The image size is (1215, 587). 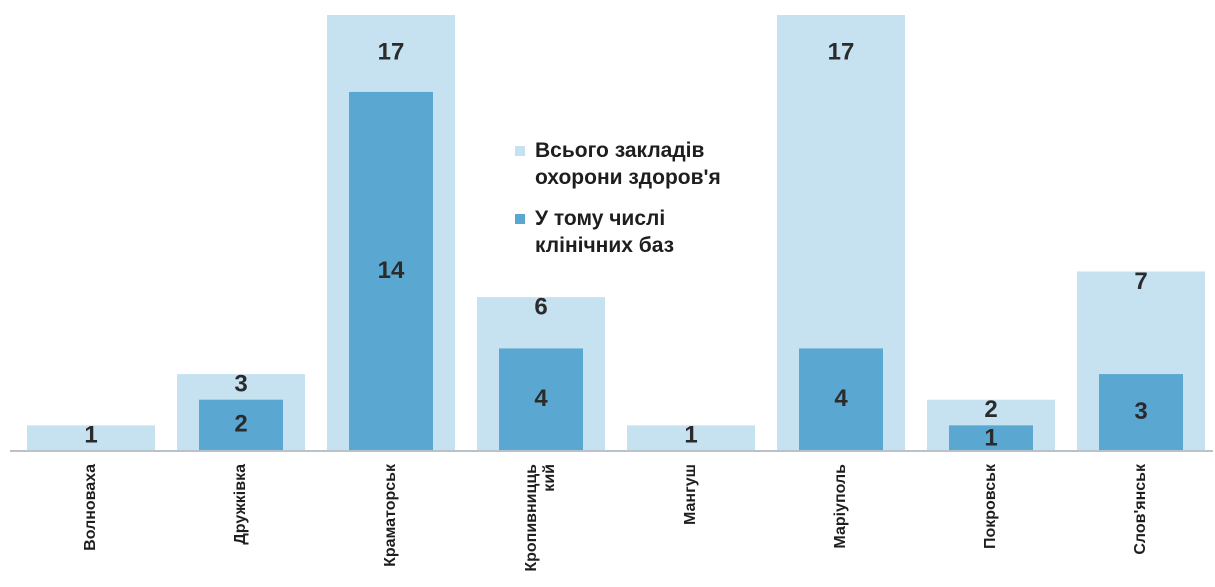 I want to click on data-label-clinical-cat-4: 4, so click(x=541, y=398).